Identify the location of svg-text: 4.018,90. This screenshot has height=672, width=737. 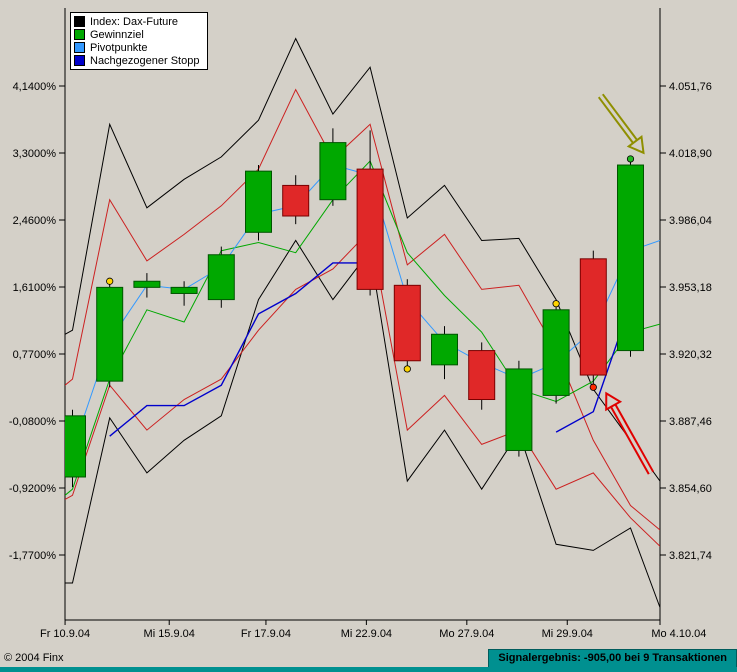
(690, 154).